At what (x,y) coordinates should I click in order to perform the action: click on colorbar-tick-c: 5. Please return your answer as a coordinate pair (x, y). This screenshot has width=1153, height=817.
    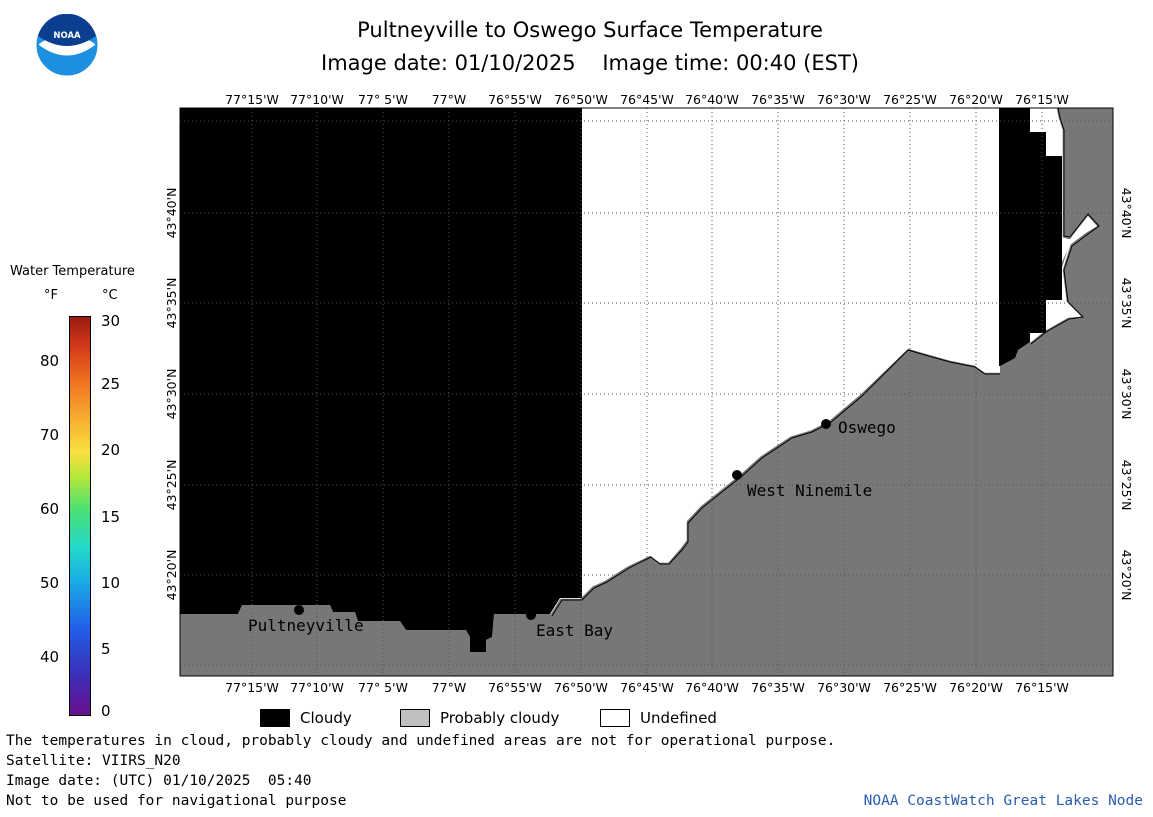
    Looking at the image, I should click on (106, 649).